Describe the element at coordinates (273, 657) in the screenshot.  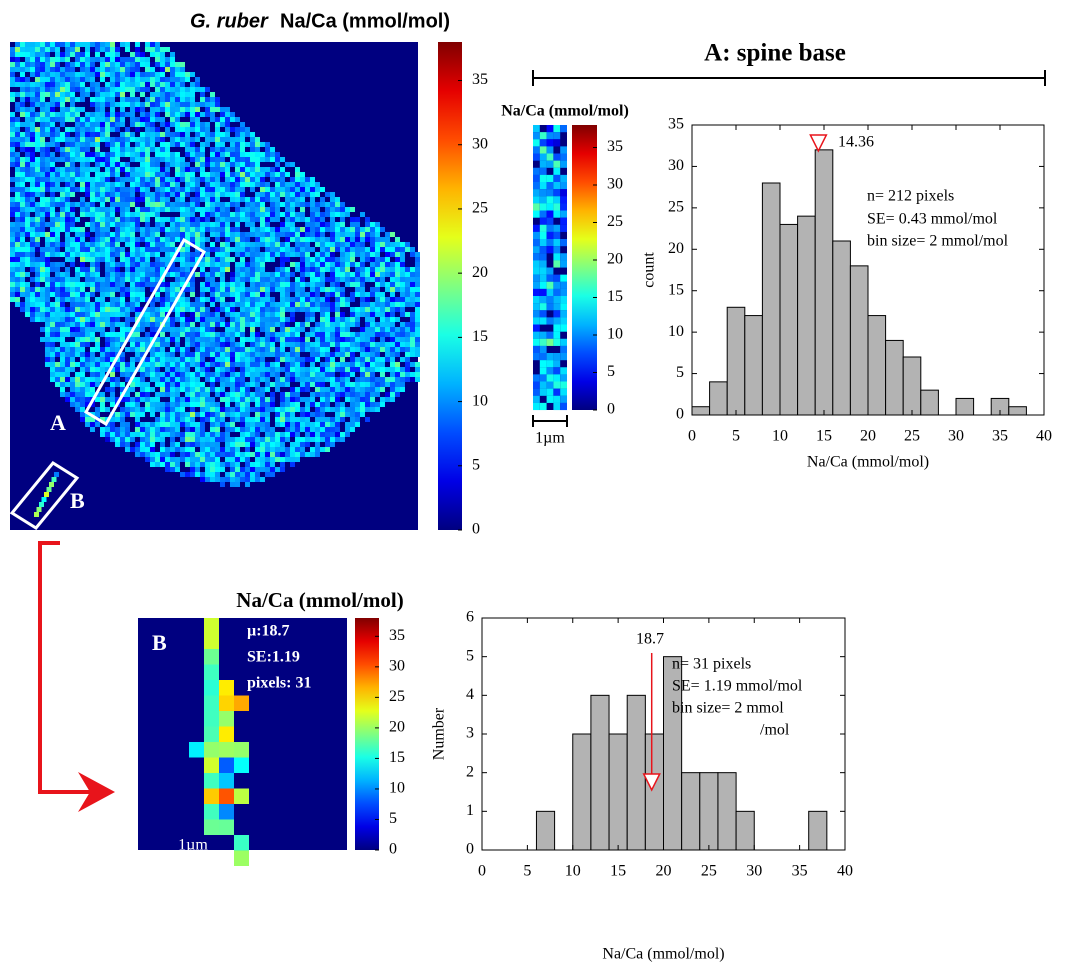
I see `stat: SE:1.19` at that location.